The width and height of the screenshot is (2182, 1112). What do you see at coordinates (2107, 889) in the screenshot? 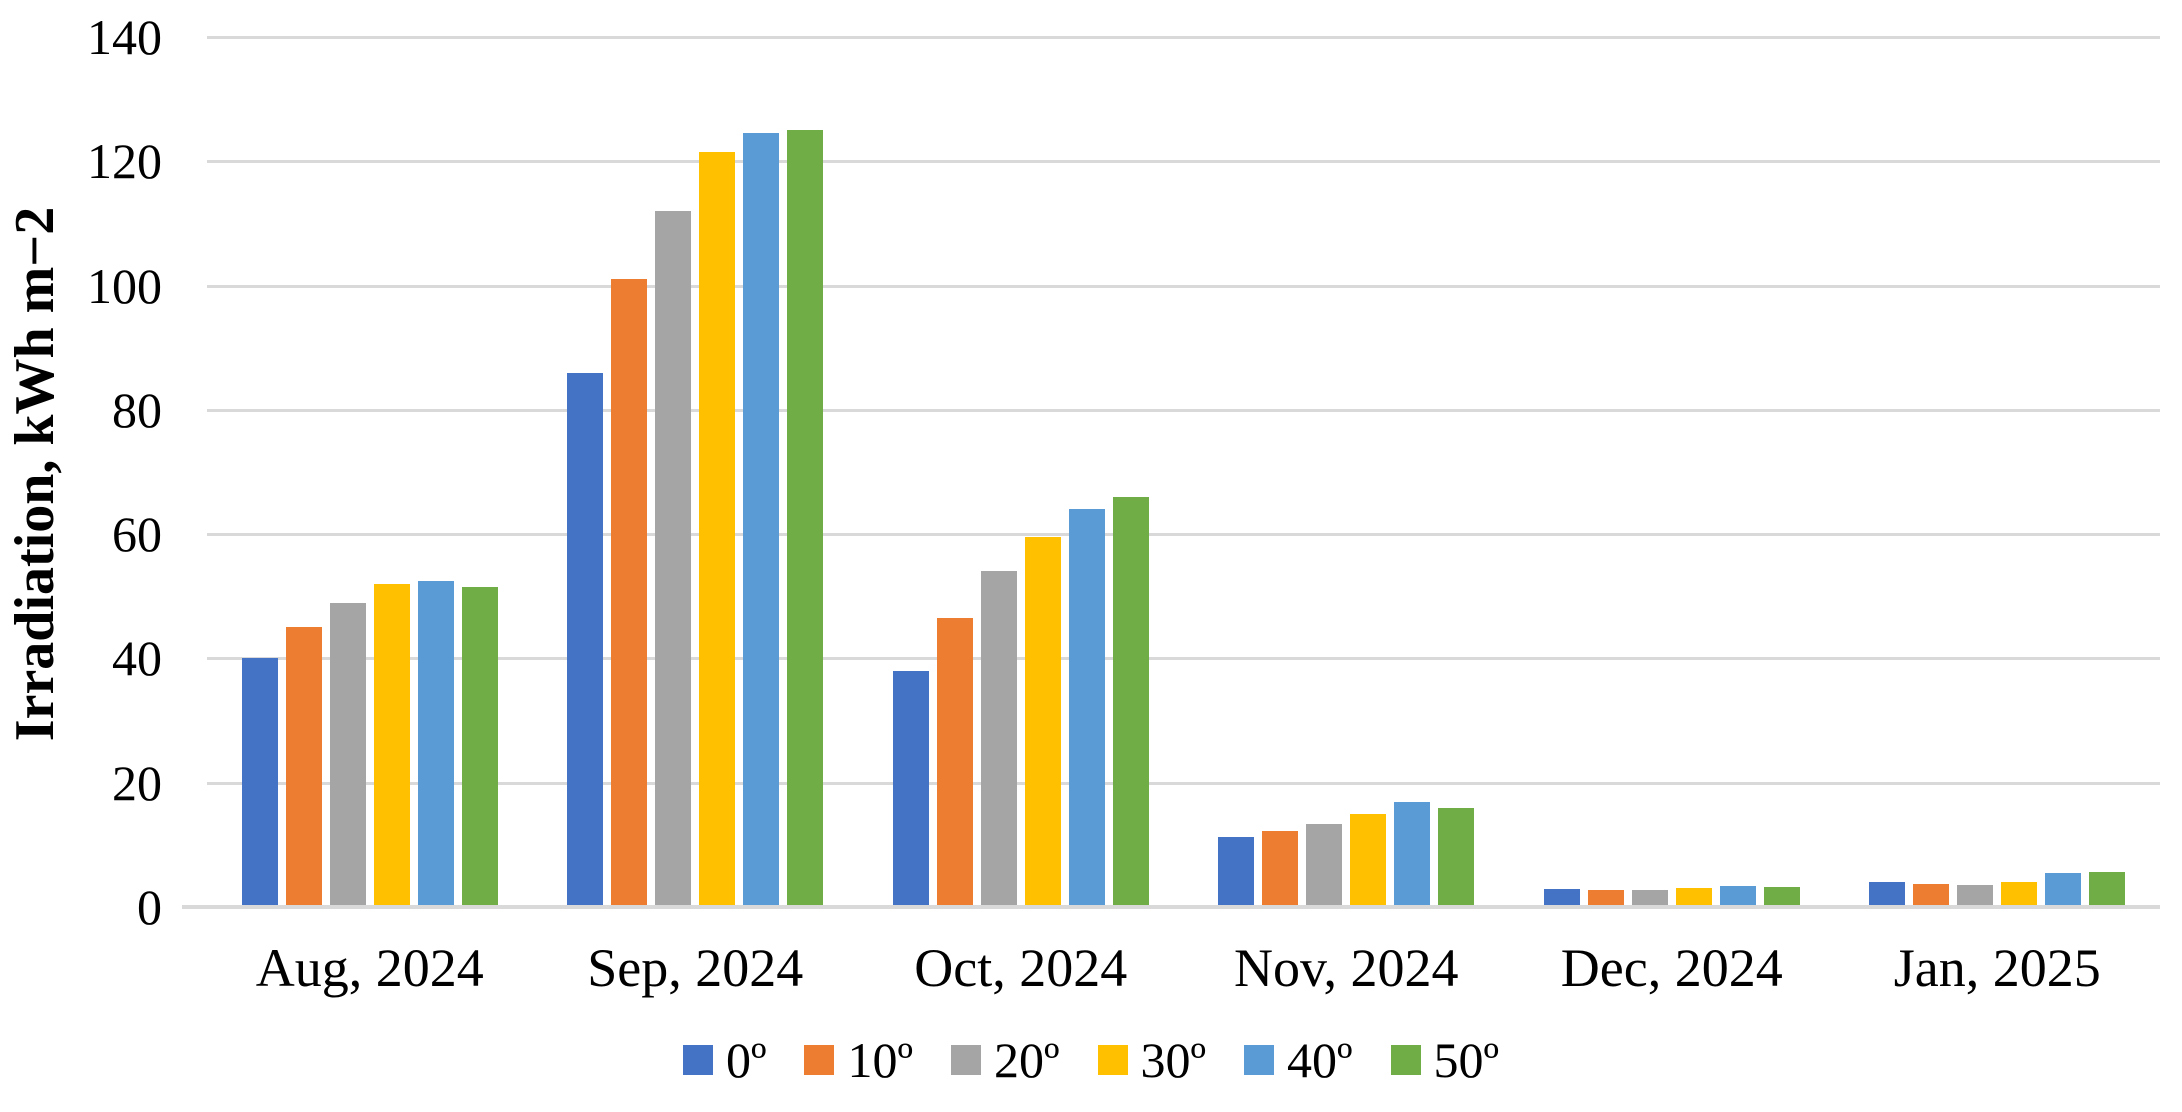
I see `bar-50º-jan-2025` at bounding box center [2107, 889].